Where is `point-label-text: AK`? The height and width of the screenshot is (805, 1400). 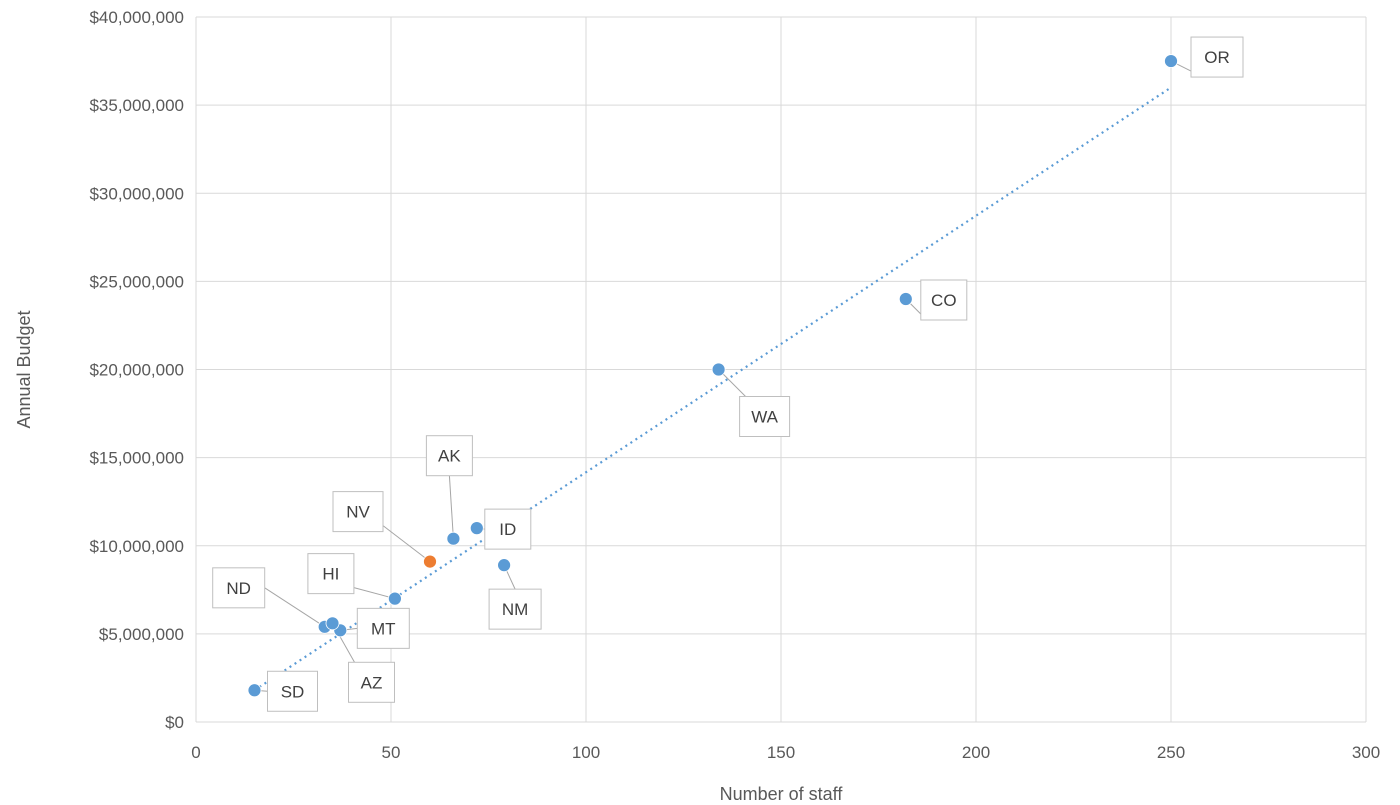 point-label-text: AK is located at coordinates (449, 456).